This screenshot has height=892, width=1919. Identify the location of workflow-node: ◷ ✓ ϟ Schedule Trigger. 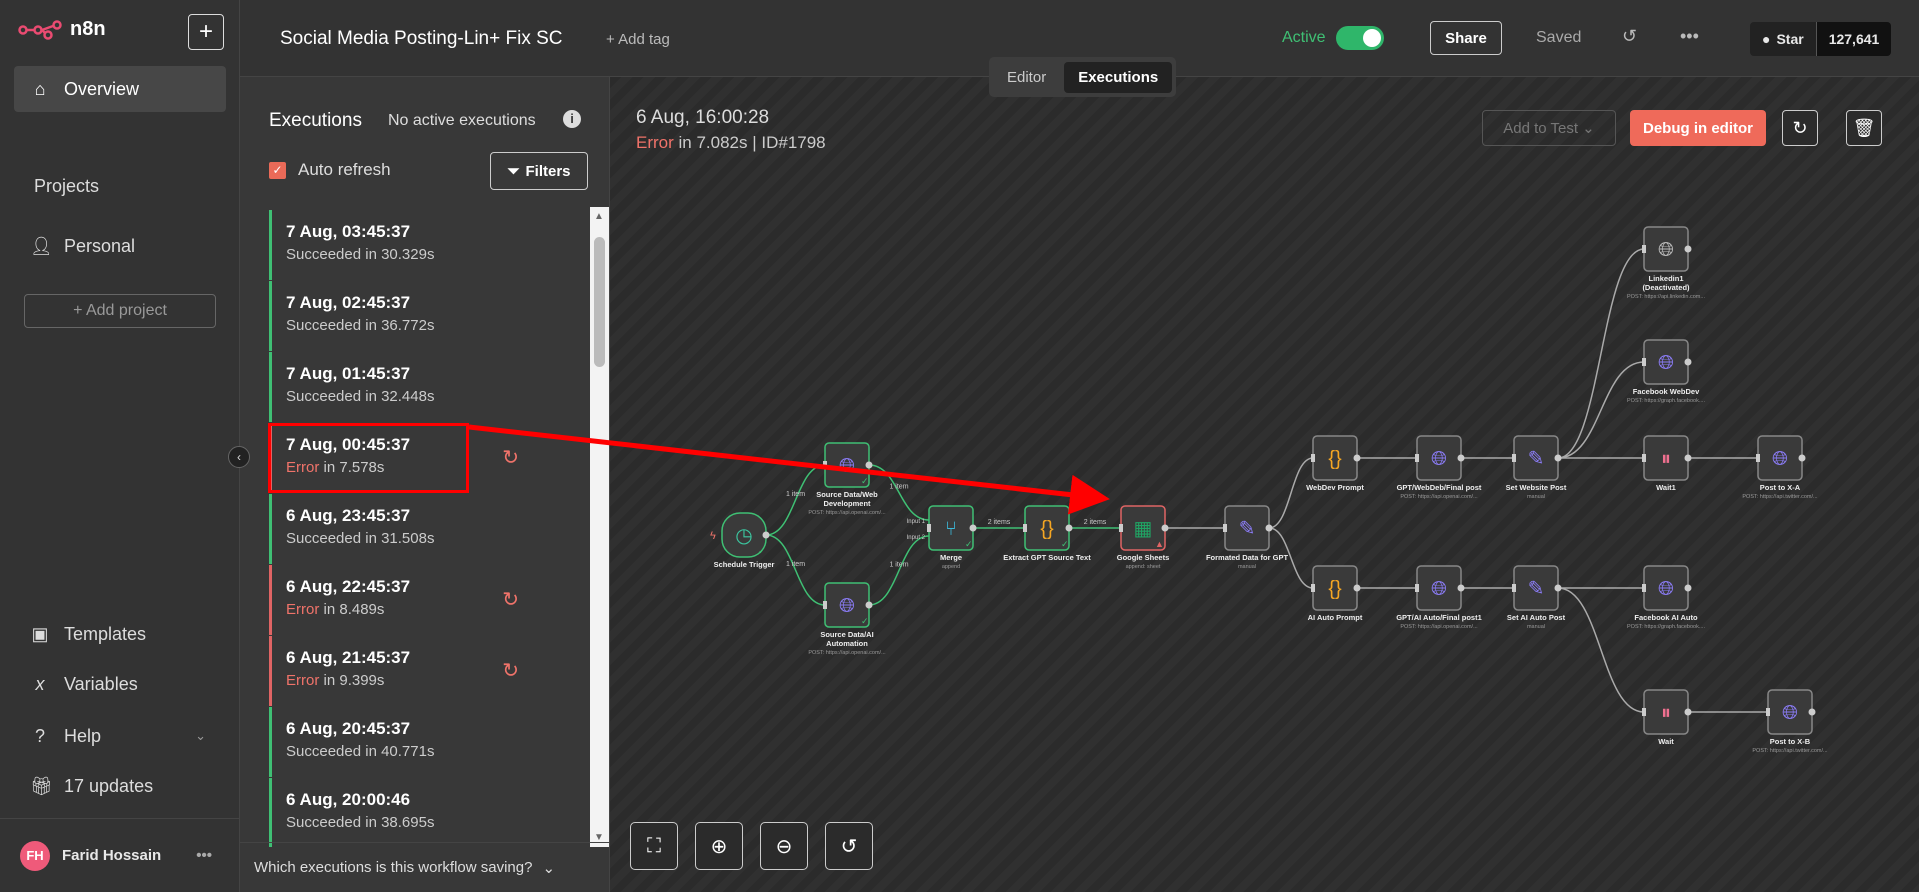
(744, 554).